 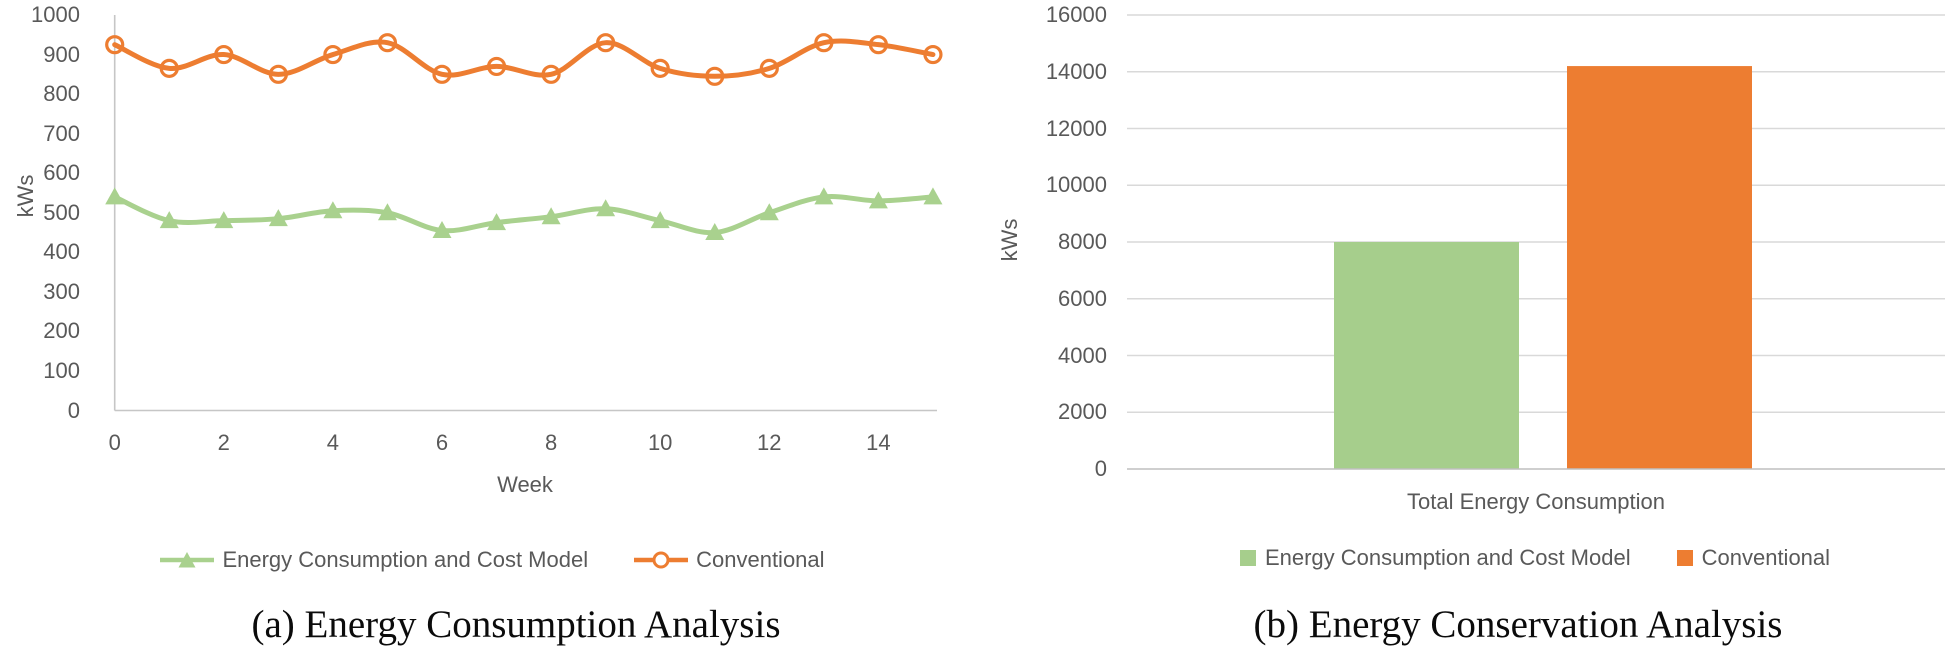 What do you see at coordinates (516, 624) in the screenshot?
I see `caption-a: (a) Energy Consumption Analysis` at bounding box center [516, 624].